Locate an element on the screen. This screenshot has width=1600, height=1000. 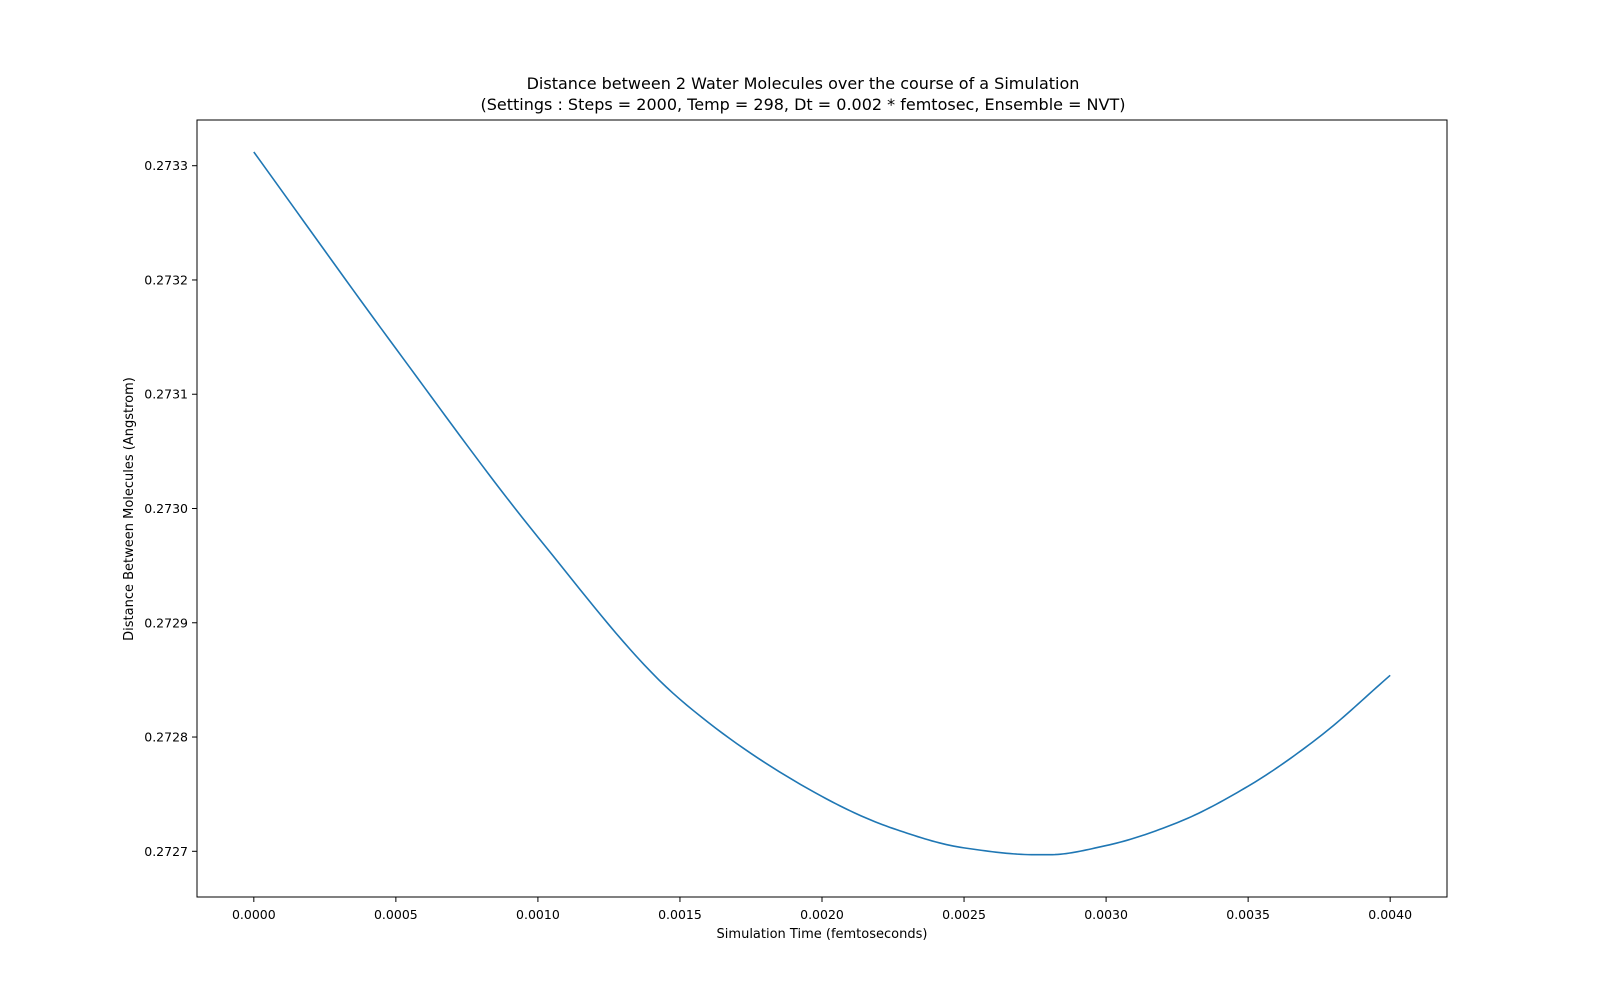
x-tick-label: 0.0020 is located at coordinates (822, 914).